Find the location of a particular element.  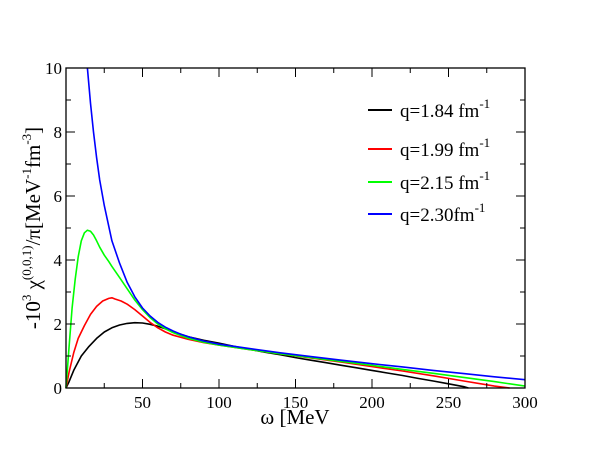

legend-entry: q=1.84 fm-1 is located at coordinates (429, 109).